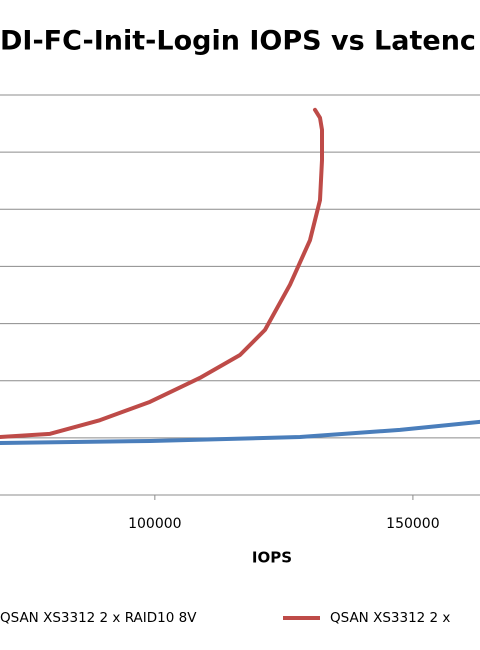  What do you see at coordinates (272, 558) in the screenshot?
I see `x-axis-title: IOPS` at bounding box center [272, 558].